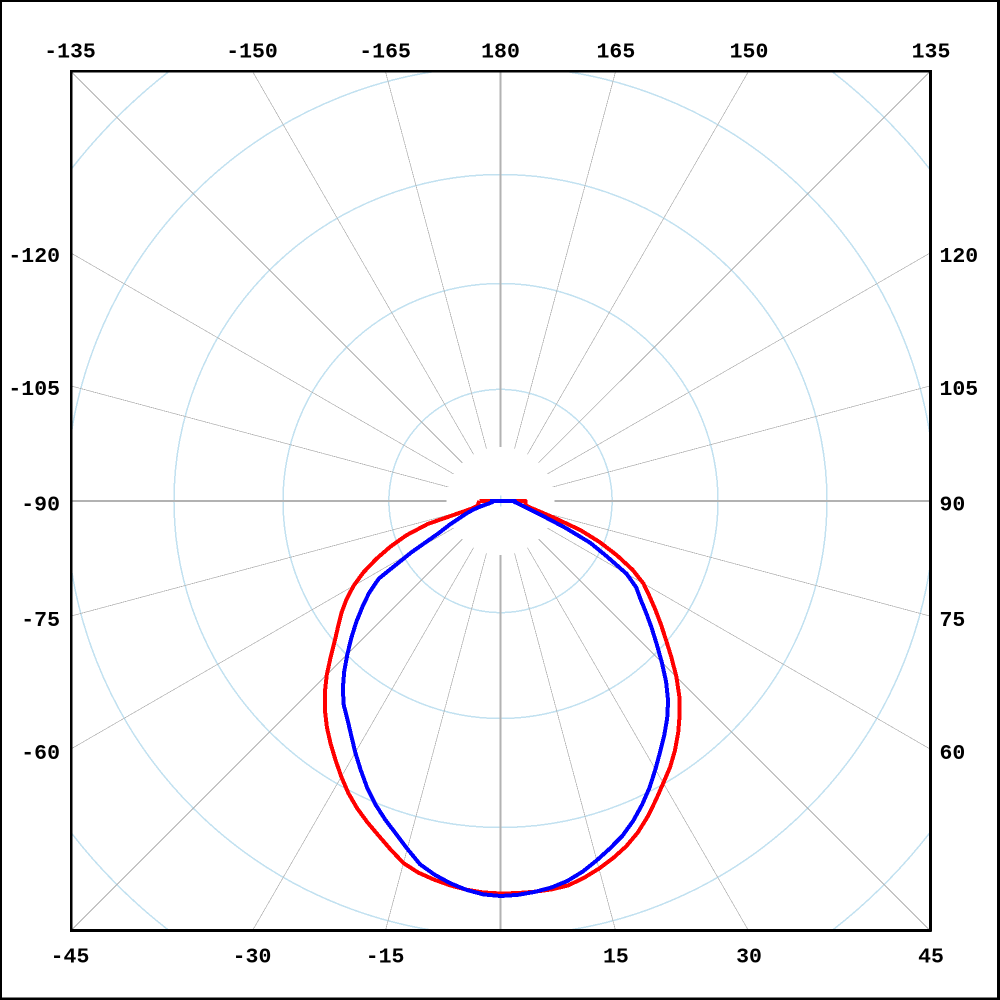 The height and width of the screenshot is (1000, 1000). I want to click on svg-text: -30, so click(252, 958).